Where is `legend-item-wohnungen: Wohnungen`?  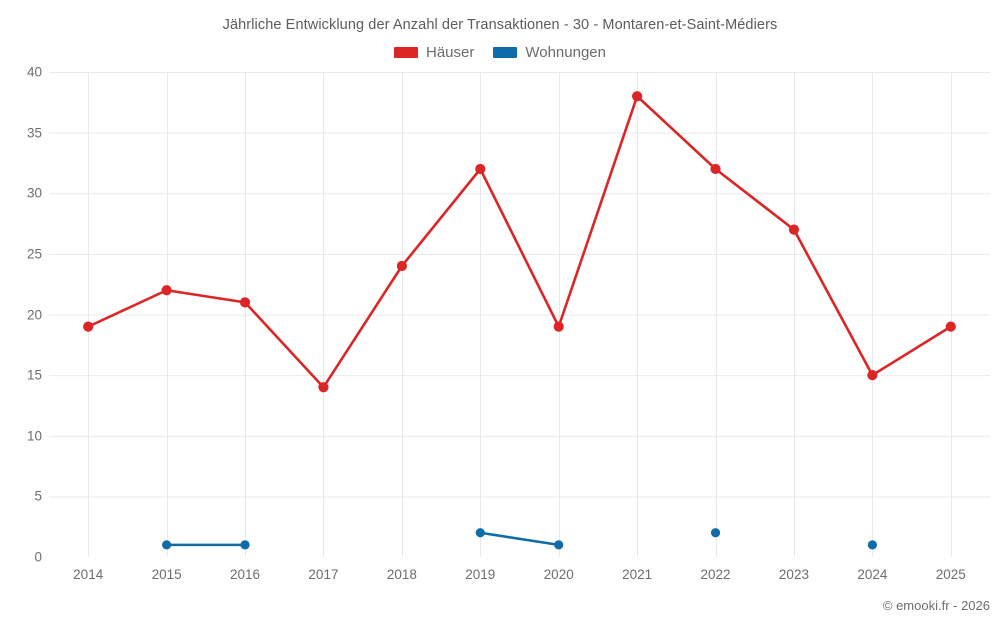 legend-item-wohnungen: Wohnungen is located at coordinates (549, 52).